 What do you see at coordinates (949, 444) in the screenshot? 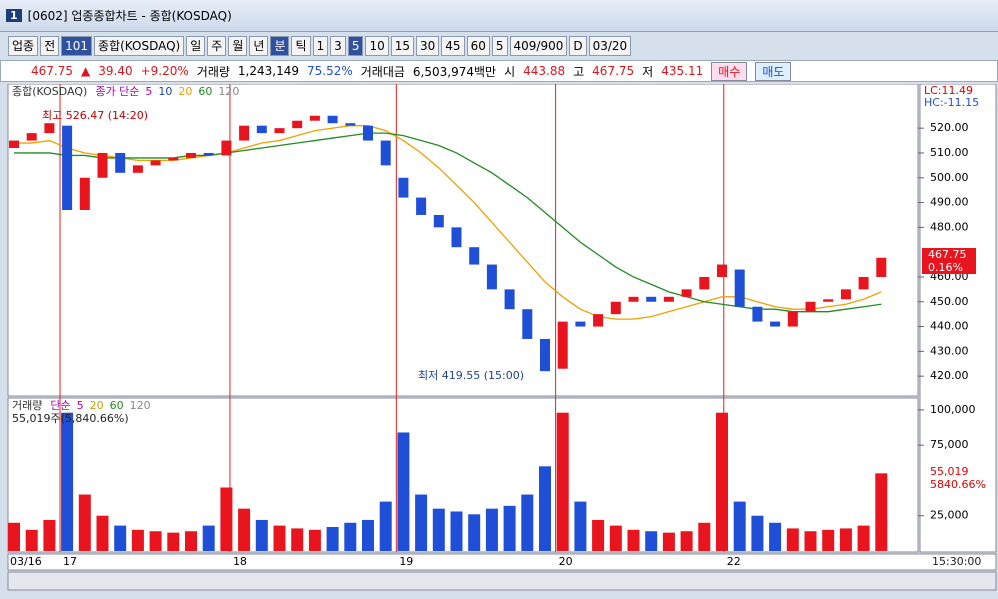
I see `y-tick-label: 75,000` at bounding box center [949, 444].